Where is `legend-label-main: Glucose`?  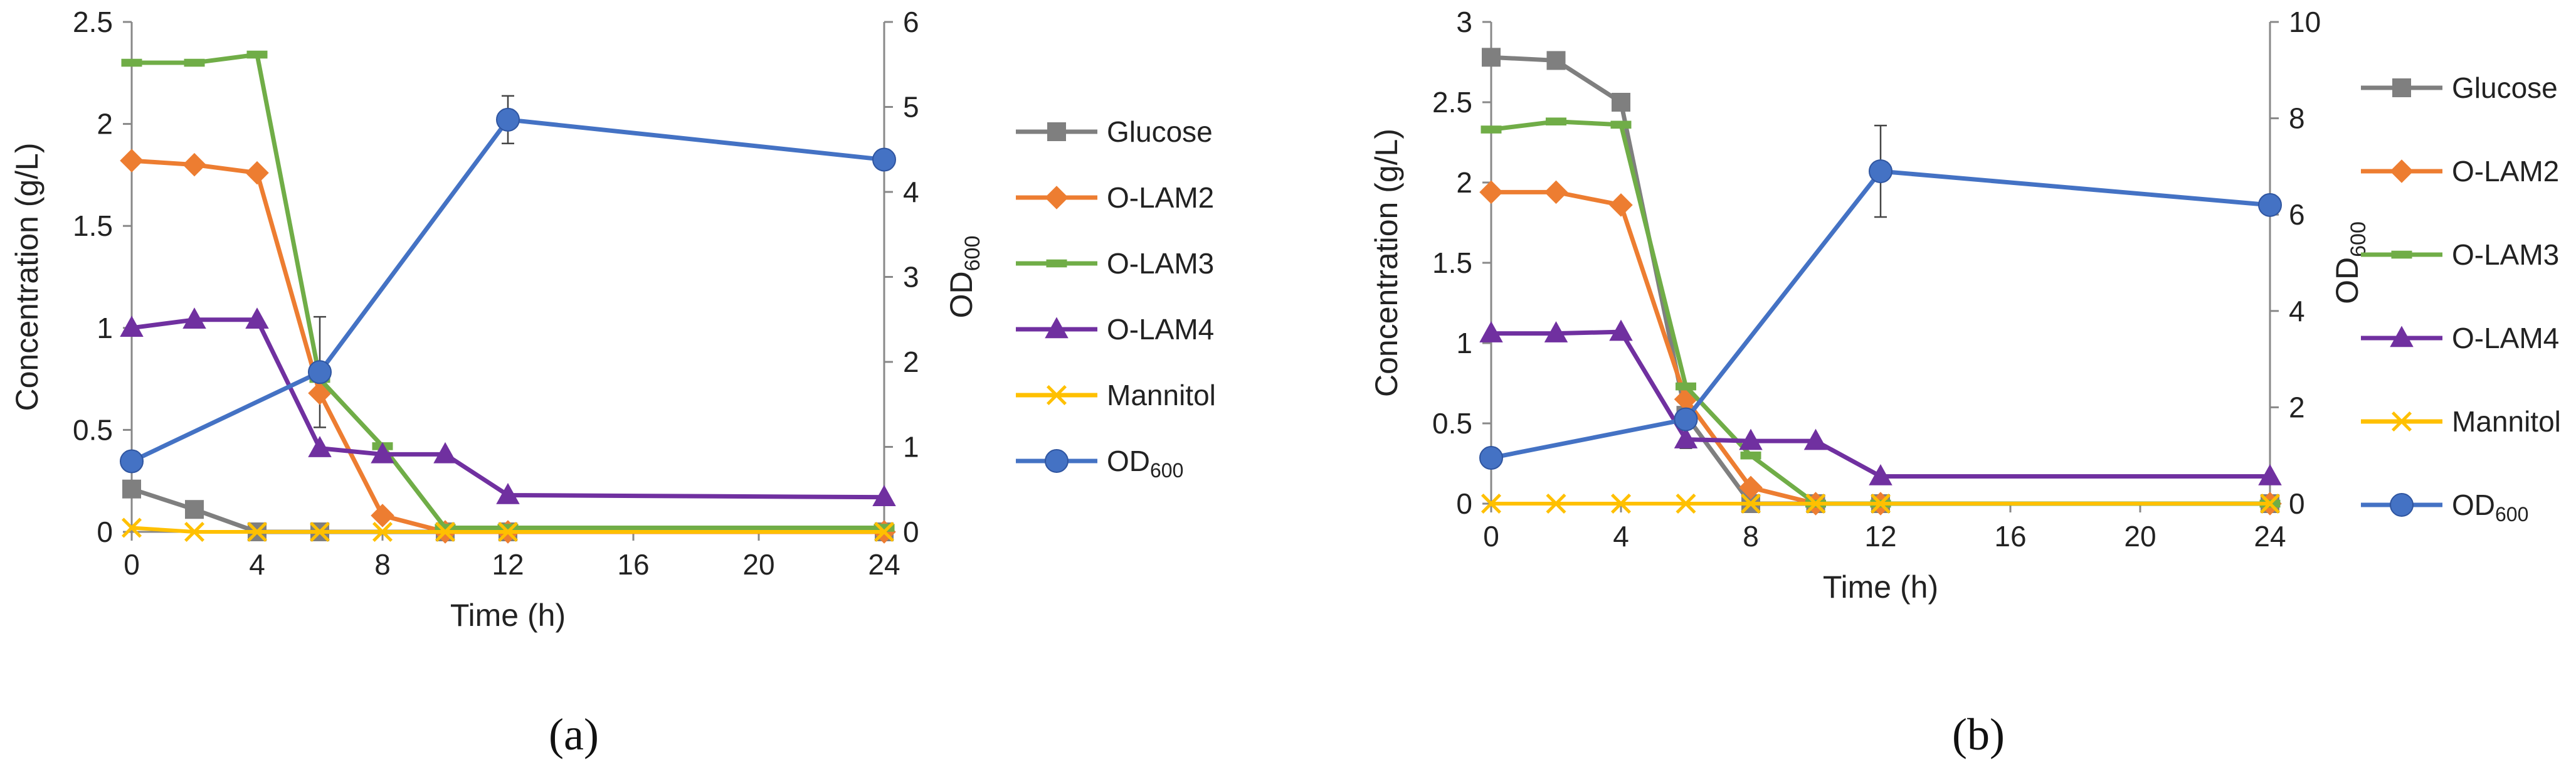
legend-label-main: Glucose is located at coordinates (2505, 88).